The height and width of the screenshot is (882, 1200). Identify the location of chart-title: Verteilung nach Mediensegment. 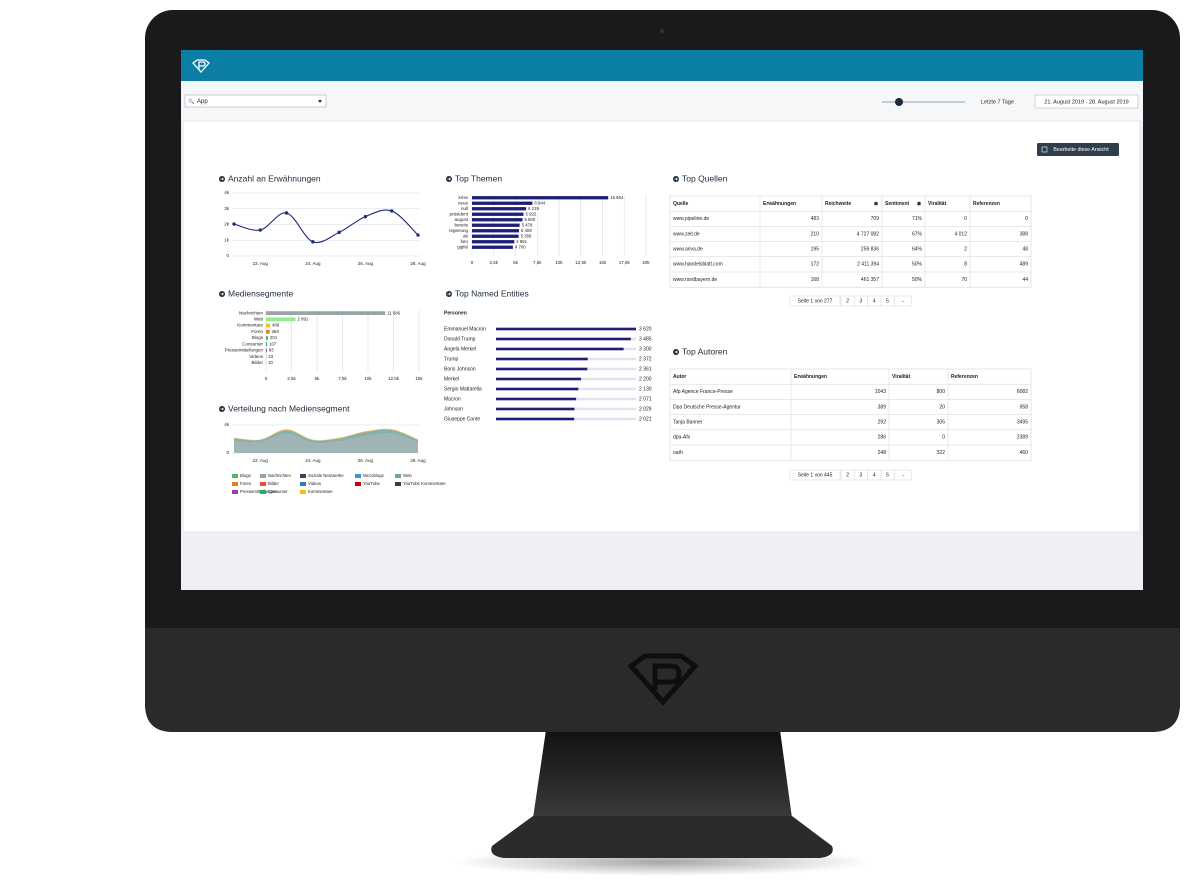
(289, 408).